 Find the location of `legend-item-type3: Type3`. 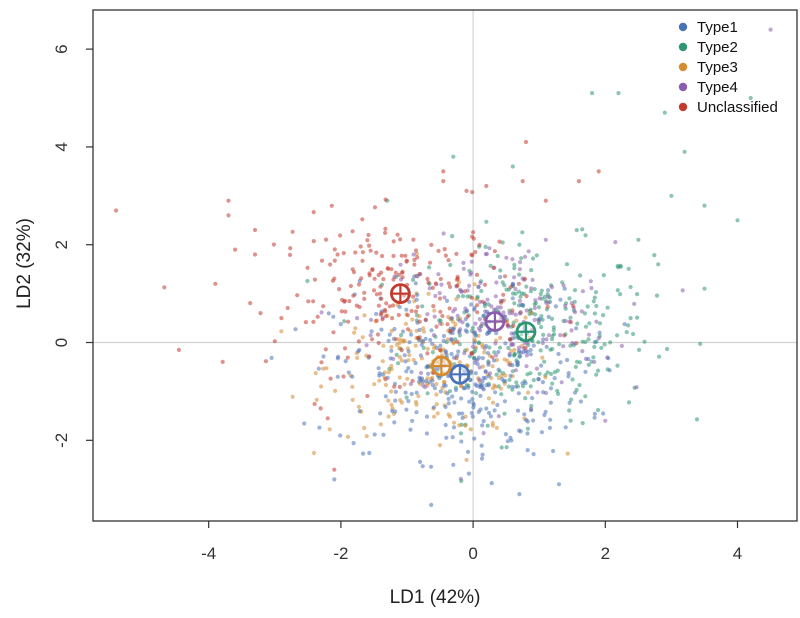

legend-item-type3: Type3 is located at coordinates (708, 67).